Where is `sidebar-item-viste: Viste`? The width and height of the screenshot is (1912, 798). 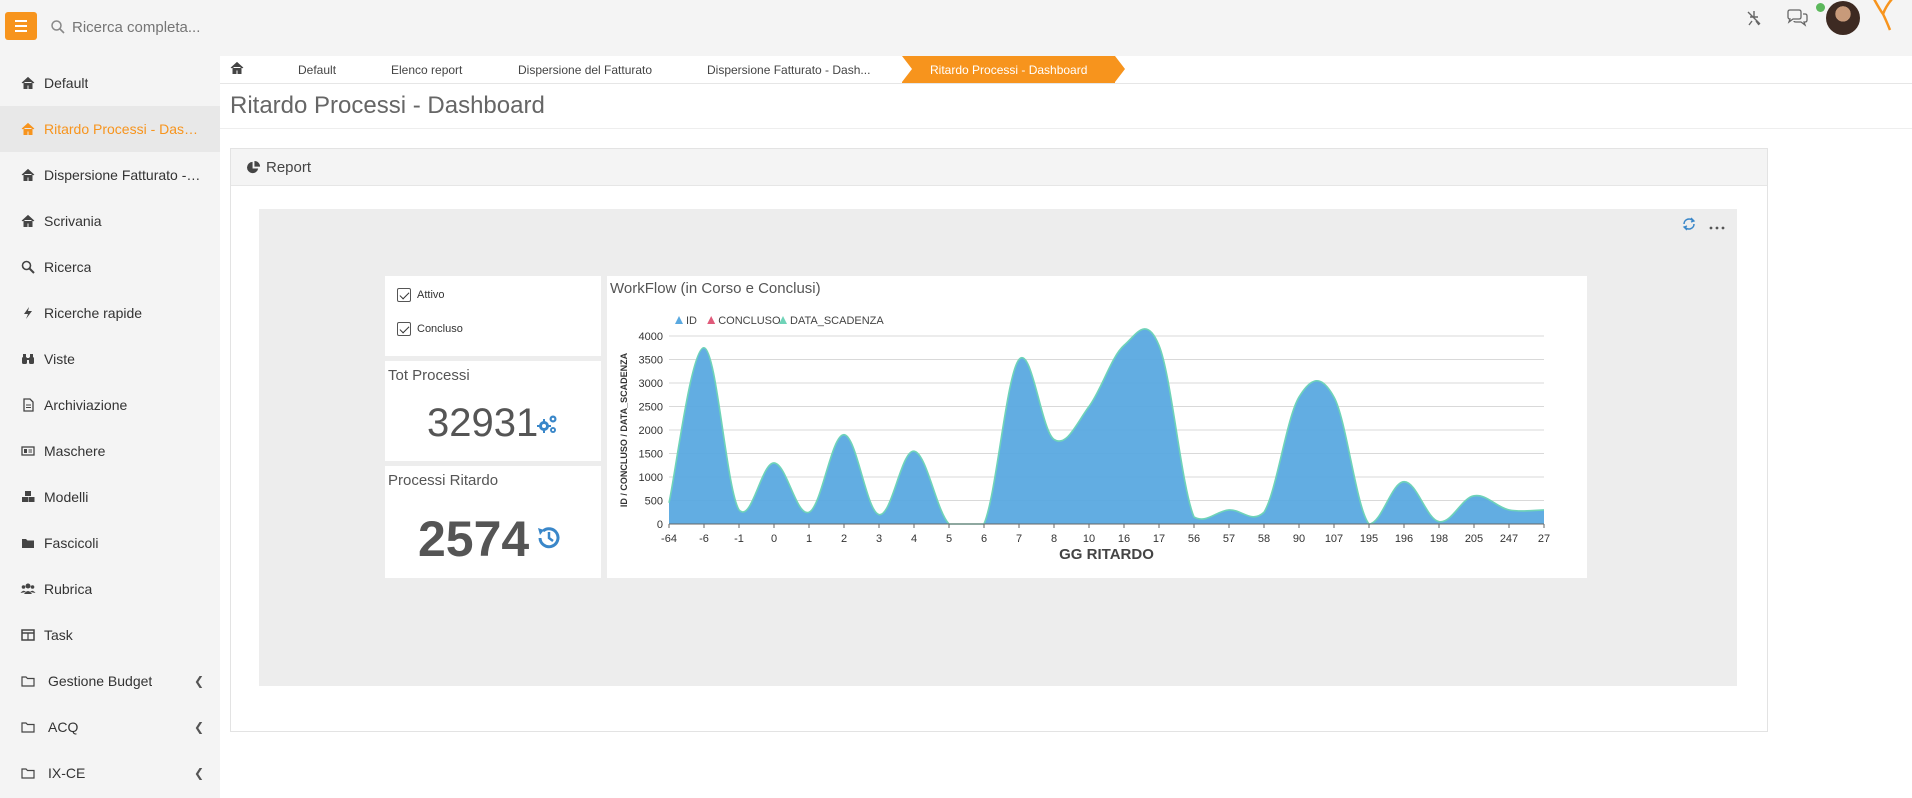 sidebar-item-viste: Viste is located at coordinates (110, 359).